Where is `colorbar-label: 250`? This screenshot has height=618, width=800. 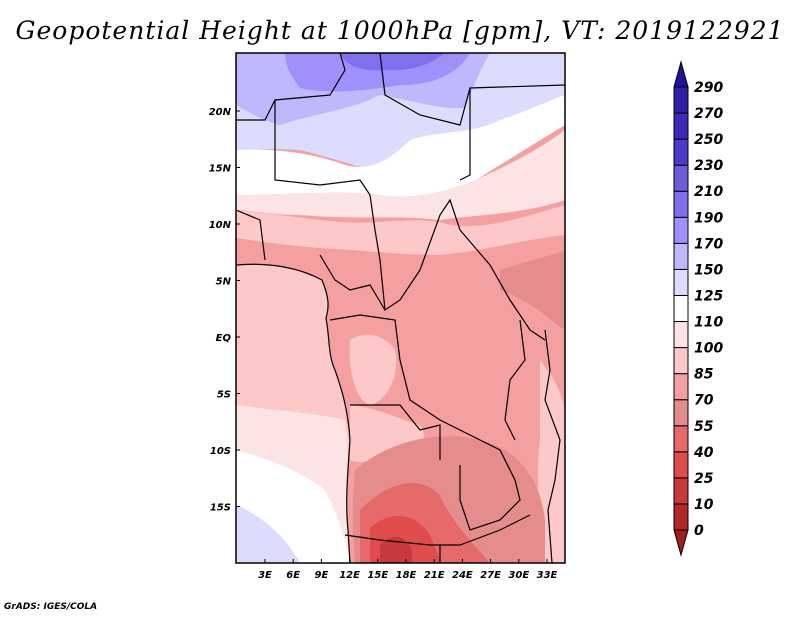 colorbar-label: 250 is located at coordinates (708, 140).